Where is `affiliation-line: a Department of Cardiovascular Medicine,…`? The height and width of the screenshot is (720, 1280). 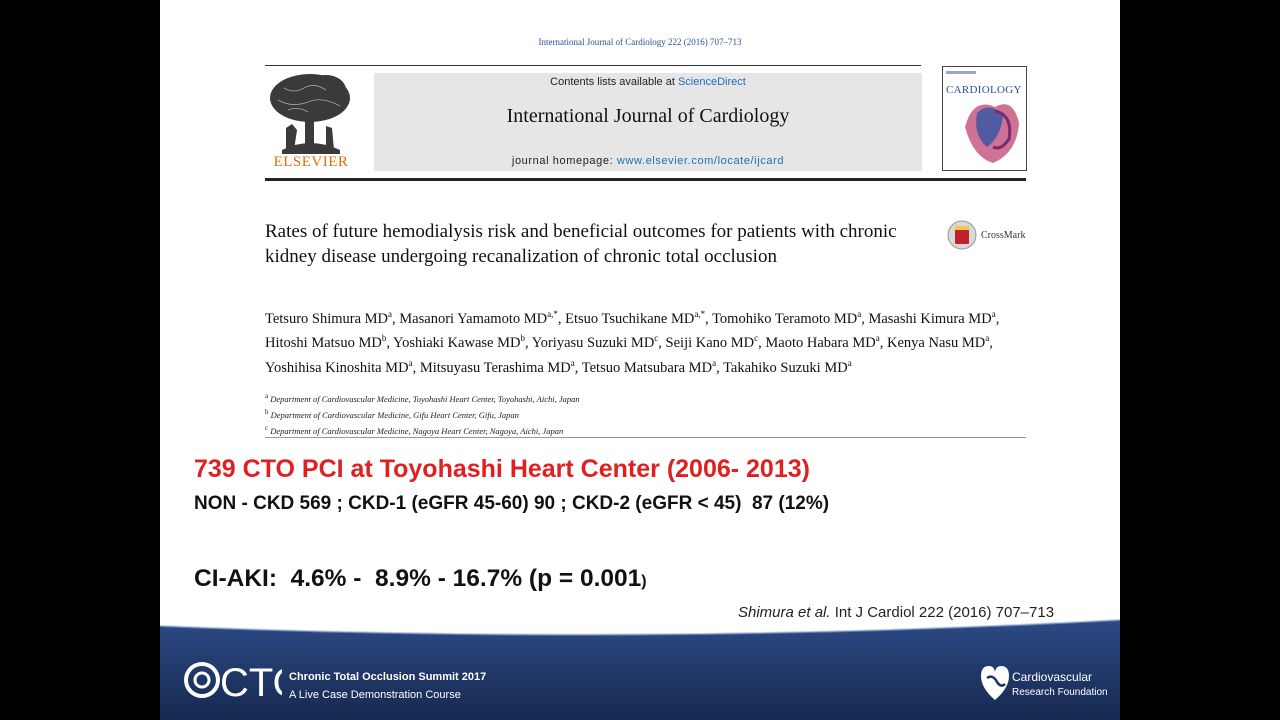 affiliation-line: a Department of Cardiovascular Medicine,… is located at coordinates (645, 398).